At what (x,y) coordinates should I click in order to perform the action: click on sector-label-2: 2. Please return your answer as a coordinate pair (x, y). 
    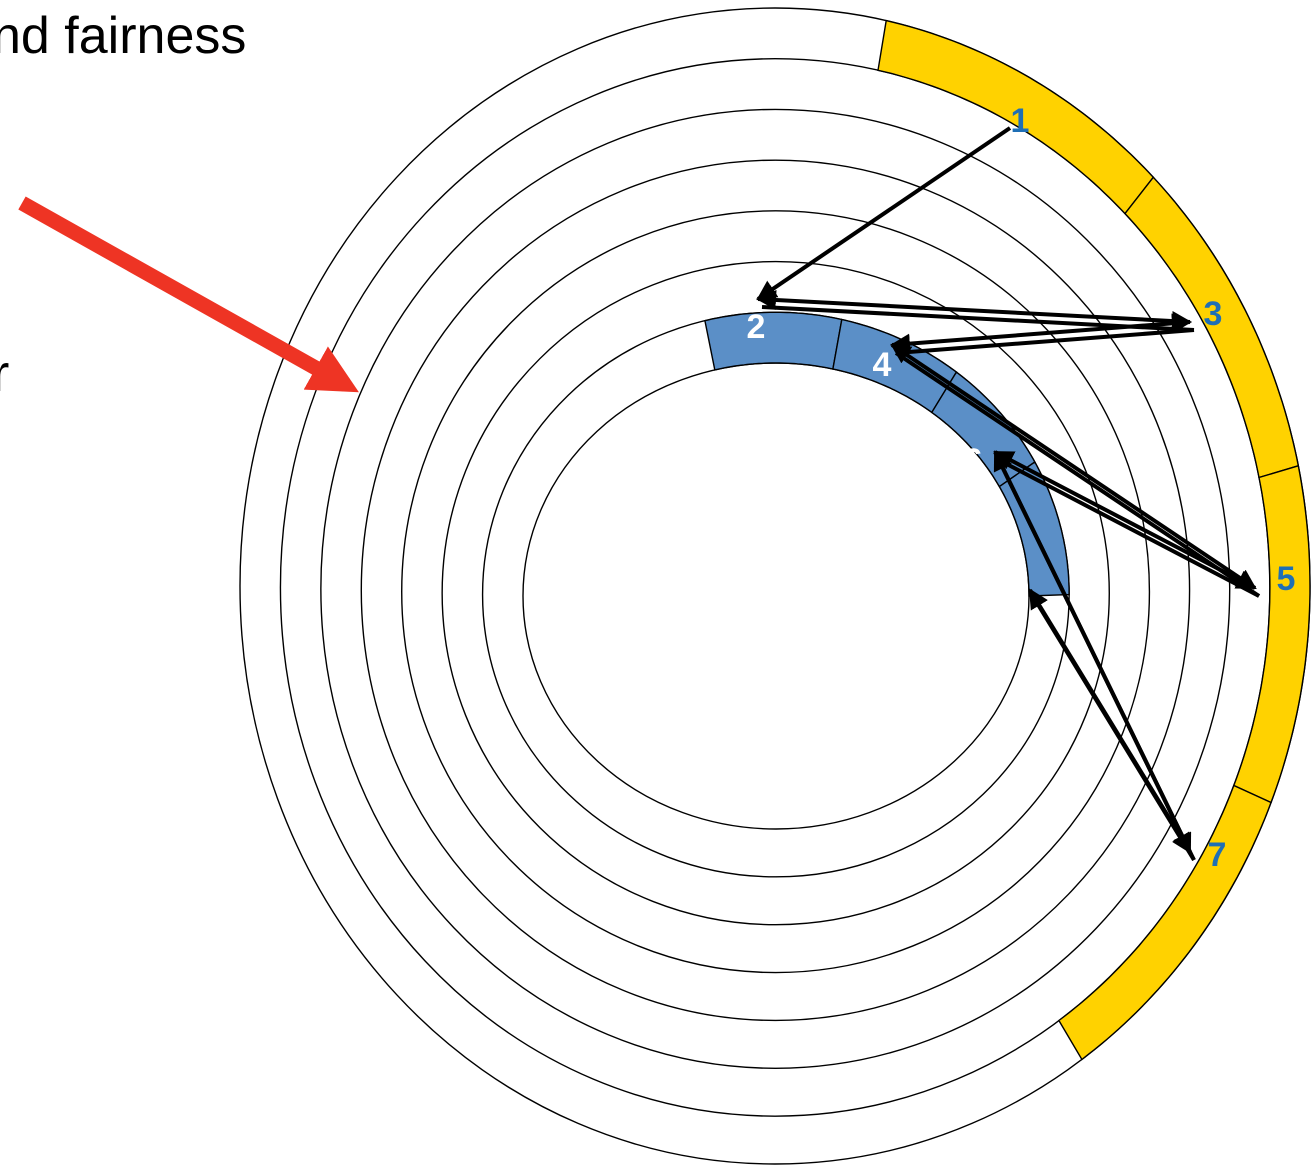
    Looking at the image, I should click on (756, 327).